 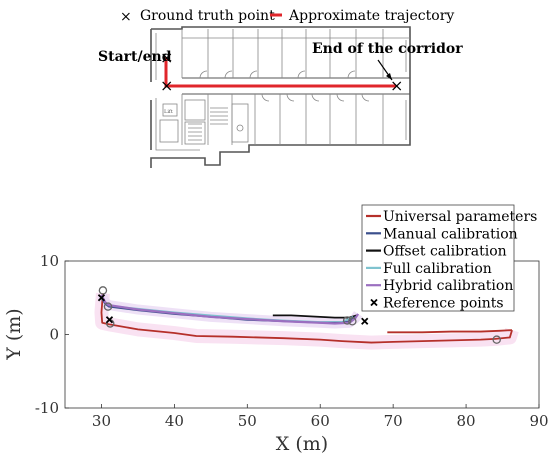 I want to click on legend-label-hybrid-calibration: Hybrid calibration, so click(x=448, y=286).